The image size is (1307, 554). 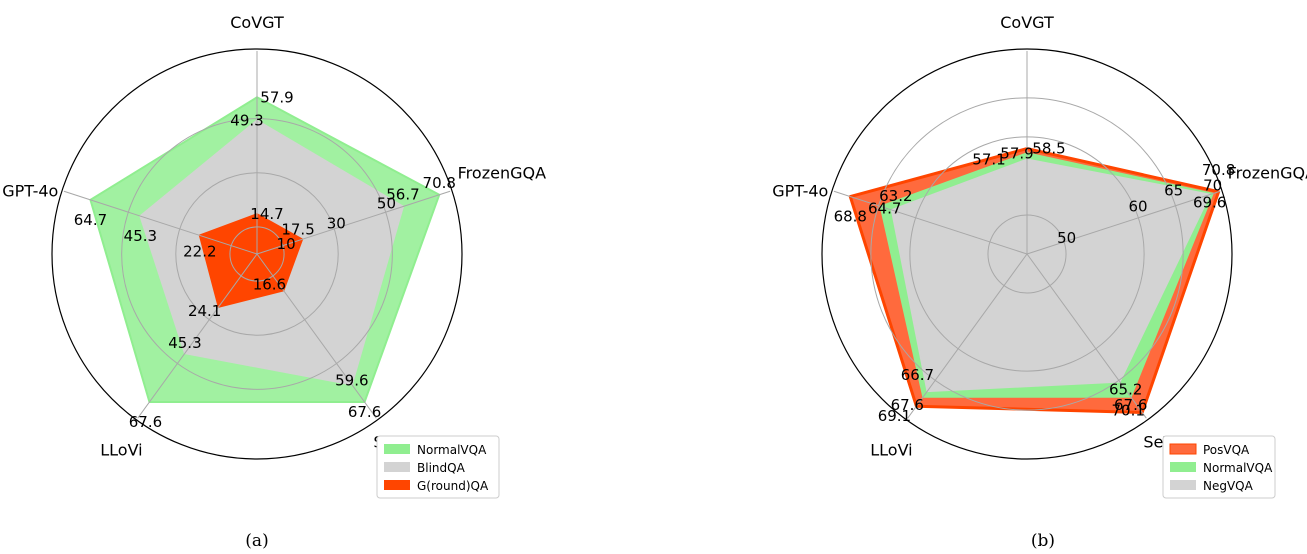 I want to click on value-label: 58.5, so click(x=1048, y=149).